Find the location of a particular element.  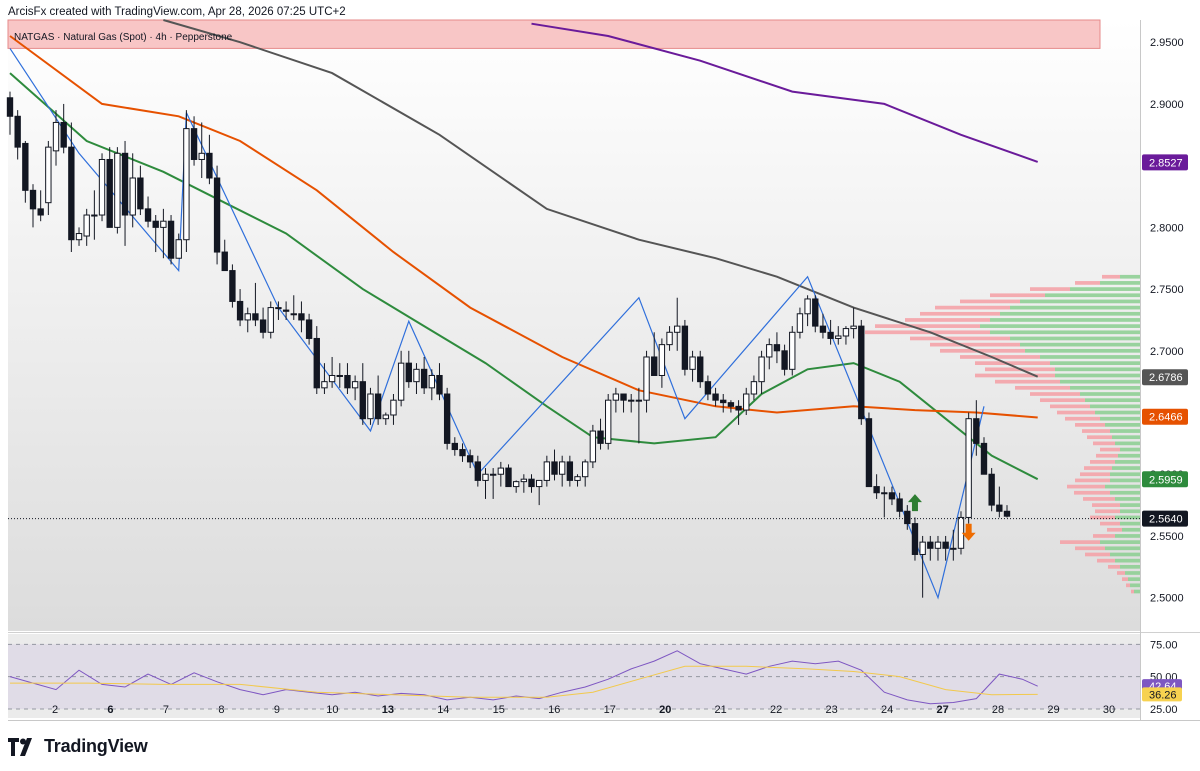

time-tick-label: 16 is located at coordinates (554, 710).